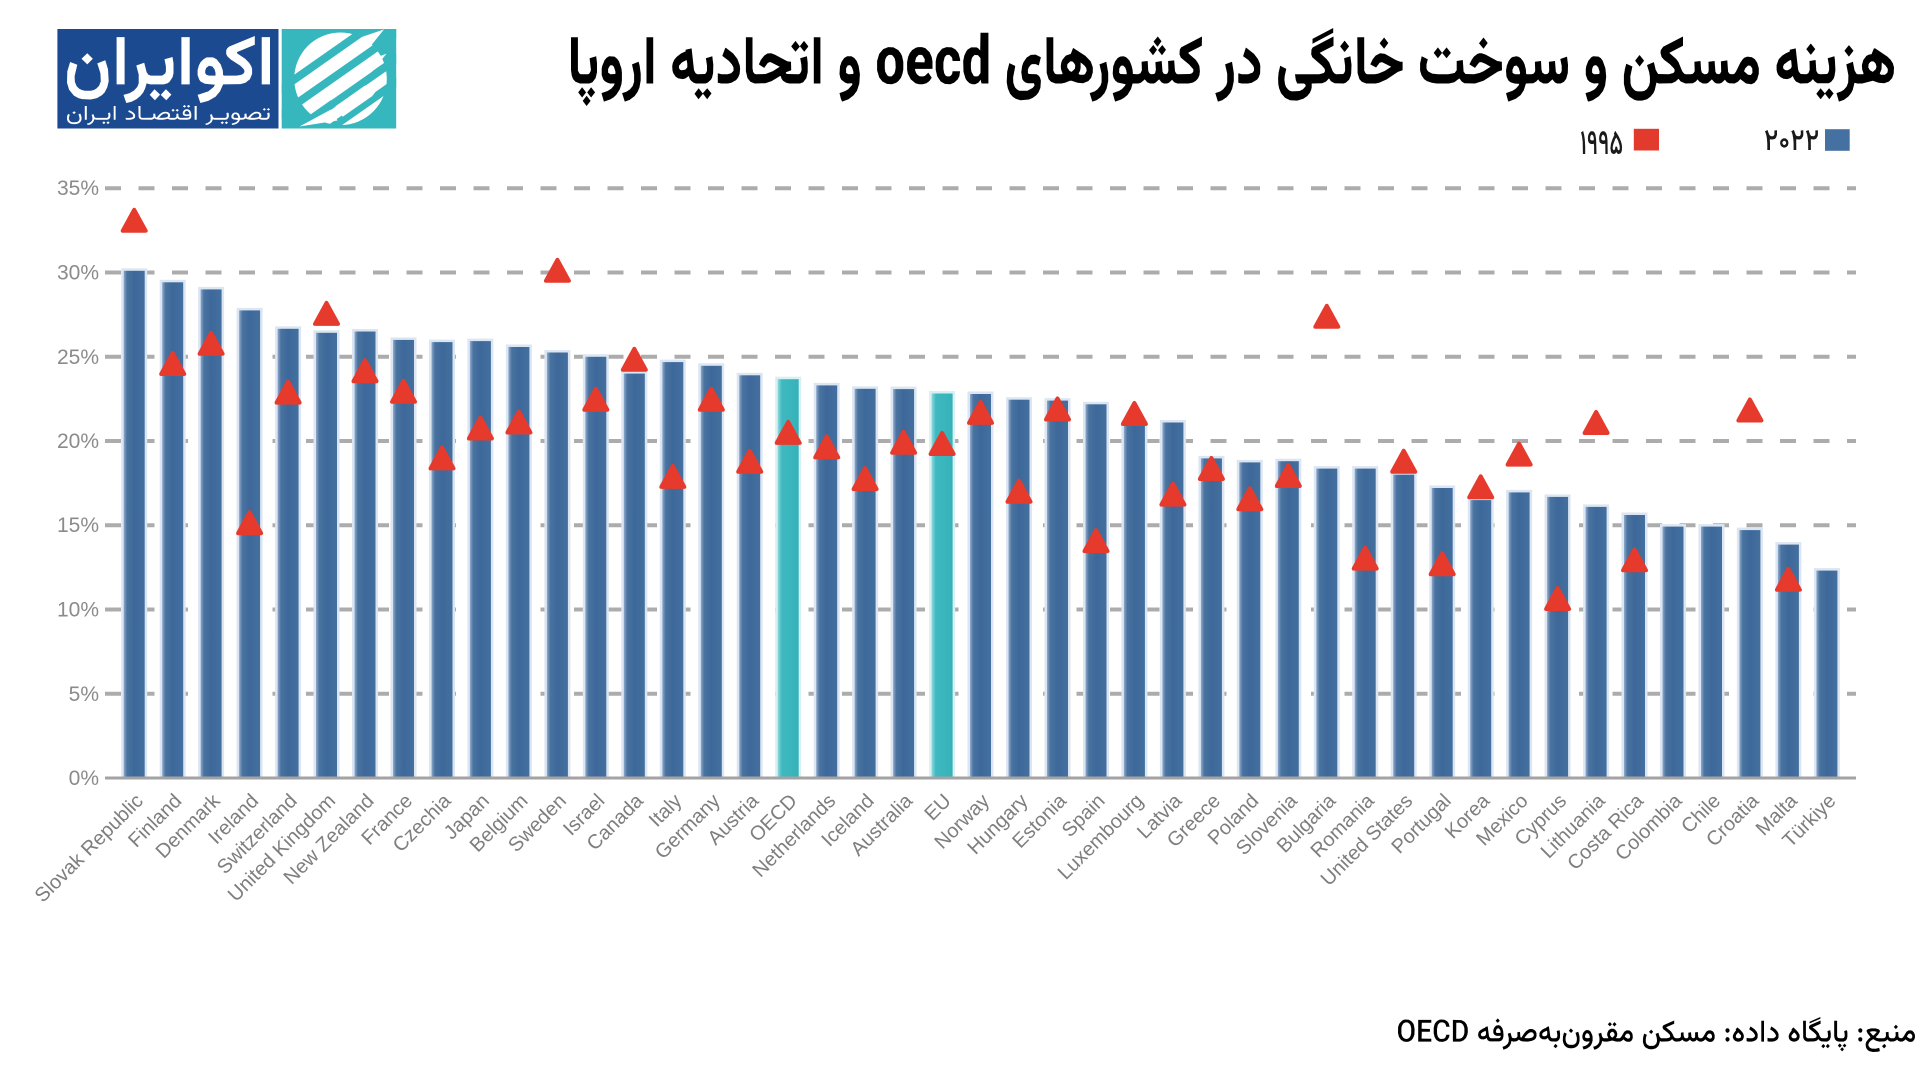 This screenshot has width=1920, height=1080. What do you see at coordinates (78, 610) in the screenshot?
I see `svg-text: 10%` at bounding box center [78, 610].